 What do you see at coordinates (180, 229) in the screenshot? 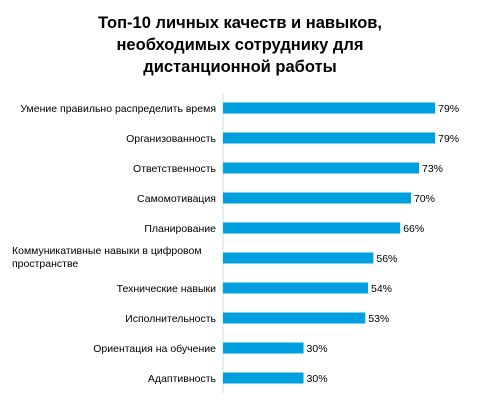
I see `category-label: Планирование` at bounding box center [180, 229].